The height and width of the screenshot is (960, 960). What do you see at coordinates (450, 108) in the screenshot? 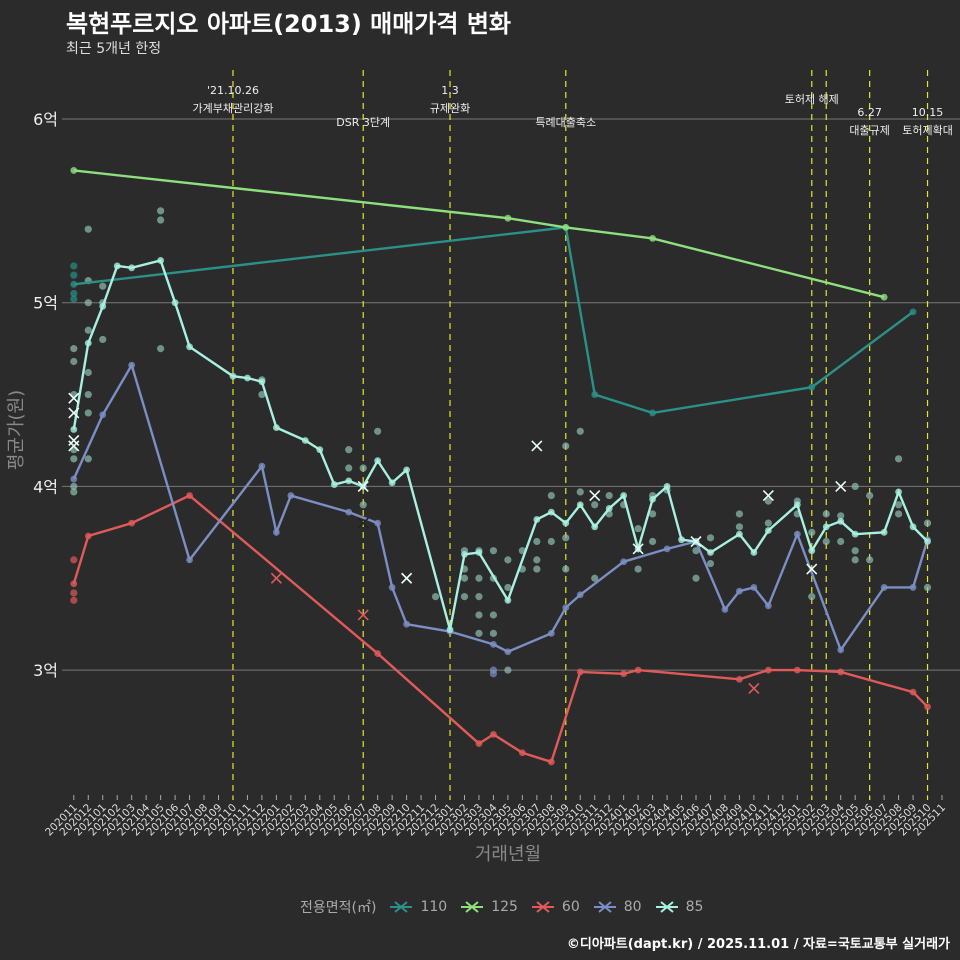
I see `event-label: 규제완화` at bounding box center [450, 108].